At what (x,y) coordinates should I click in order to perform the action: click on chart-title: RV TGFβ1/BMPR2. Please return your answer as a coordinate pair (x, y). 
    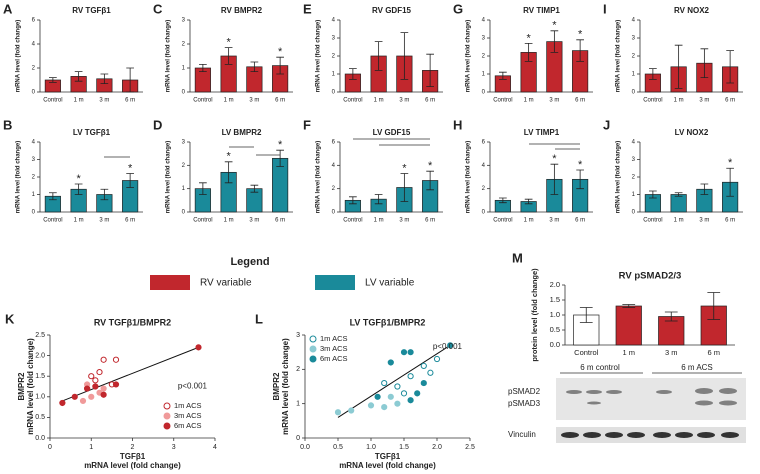
    Looking at the image, I should click on (132, 322).